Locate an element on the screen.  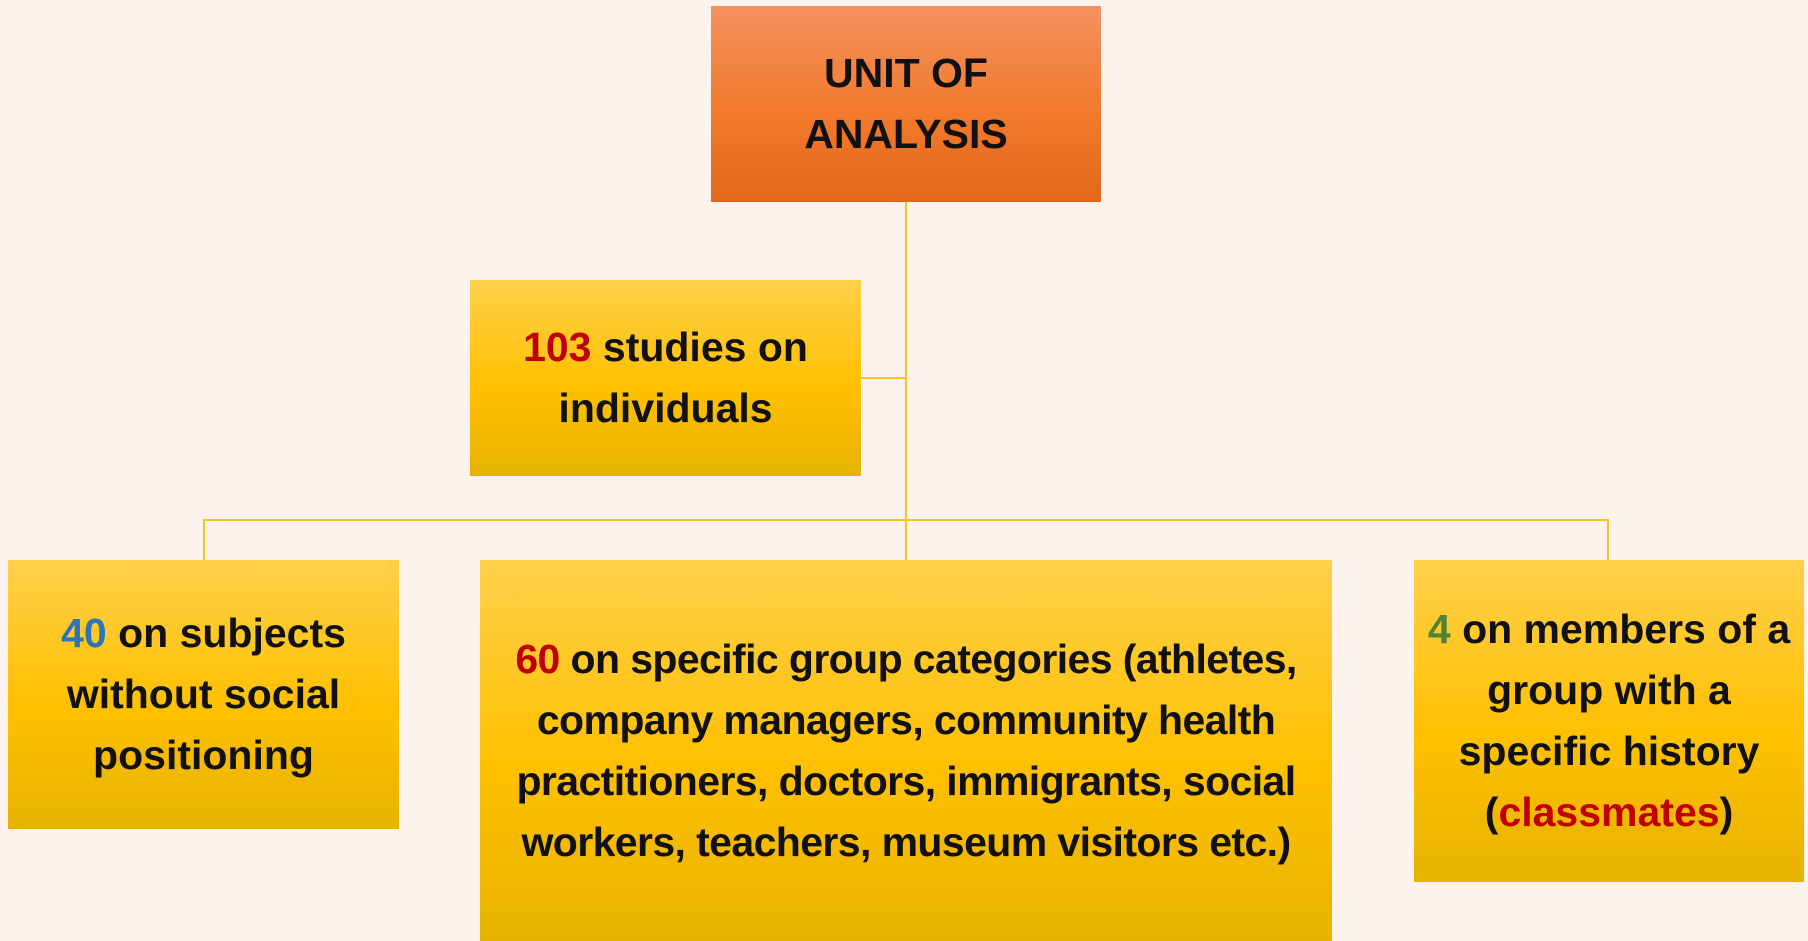
count: 103 is located at coordinates (557, 347).